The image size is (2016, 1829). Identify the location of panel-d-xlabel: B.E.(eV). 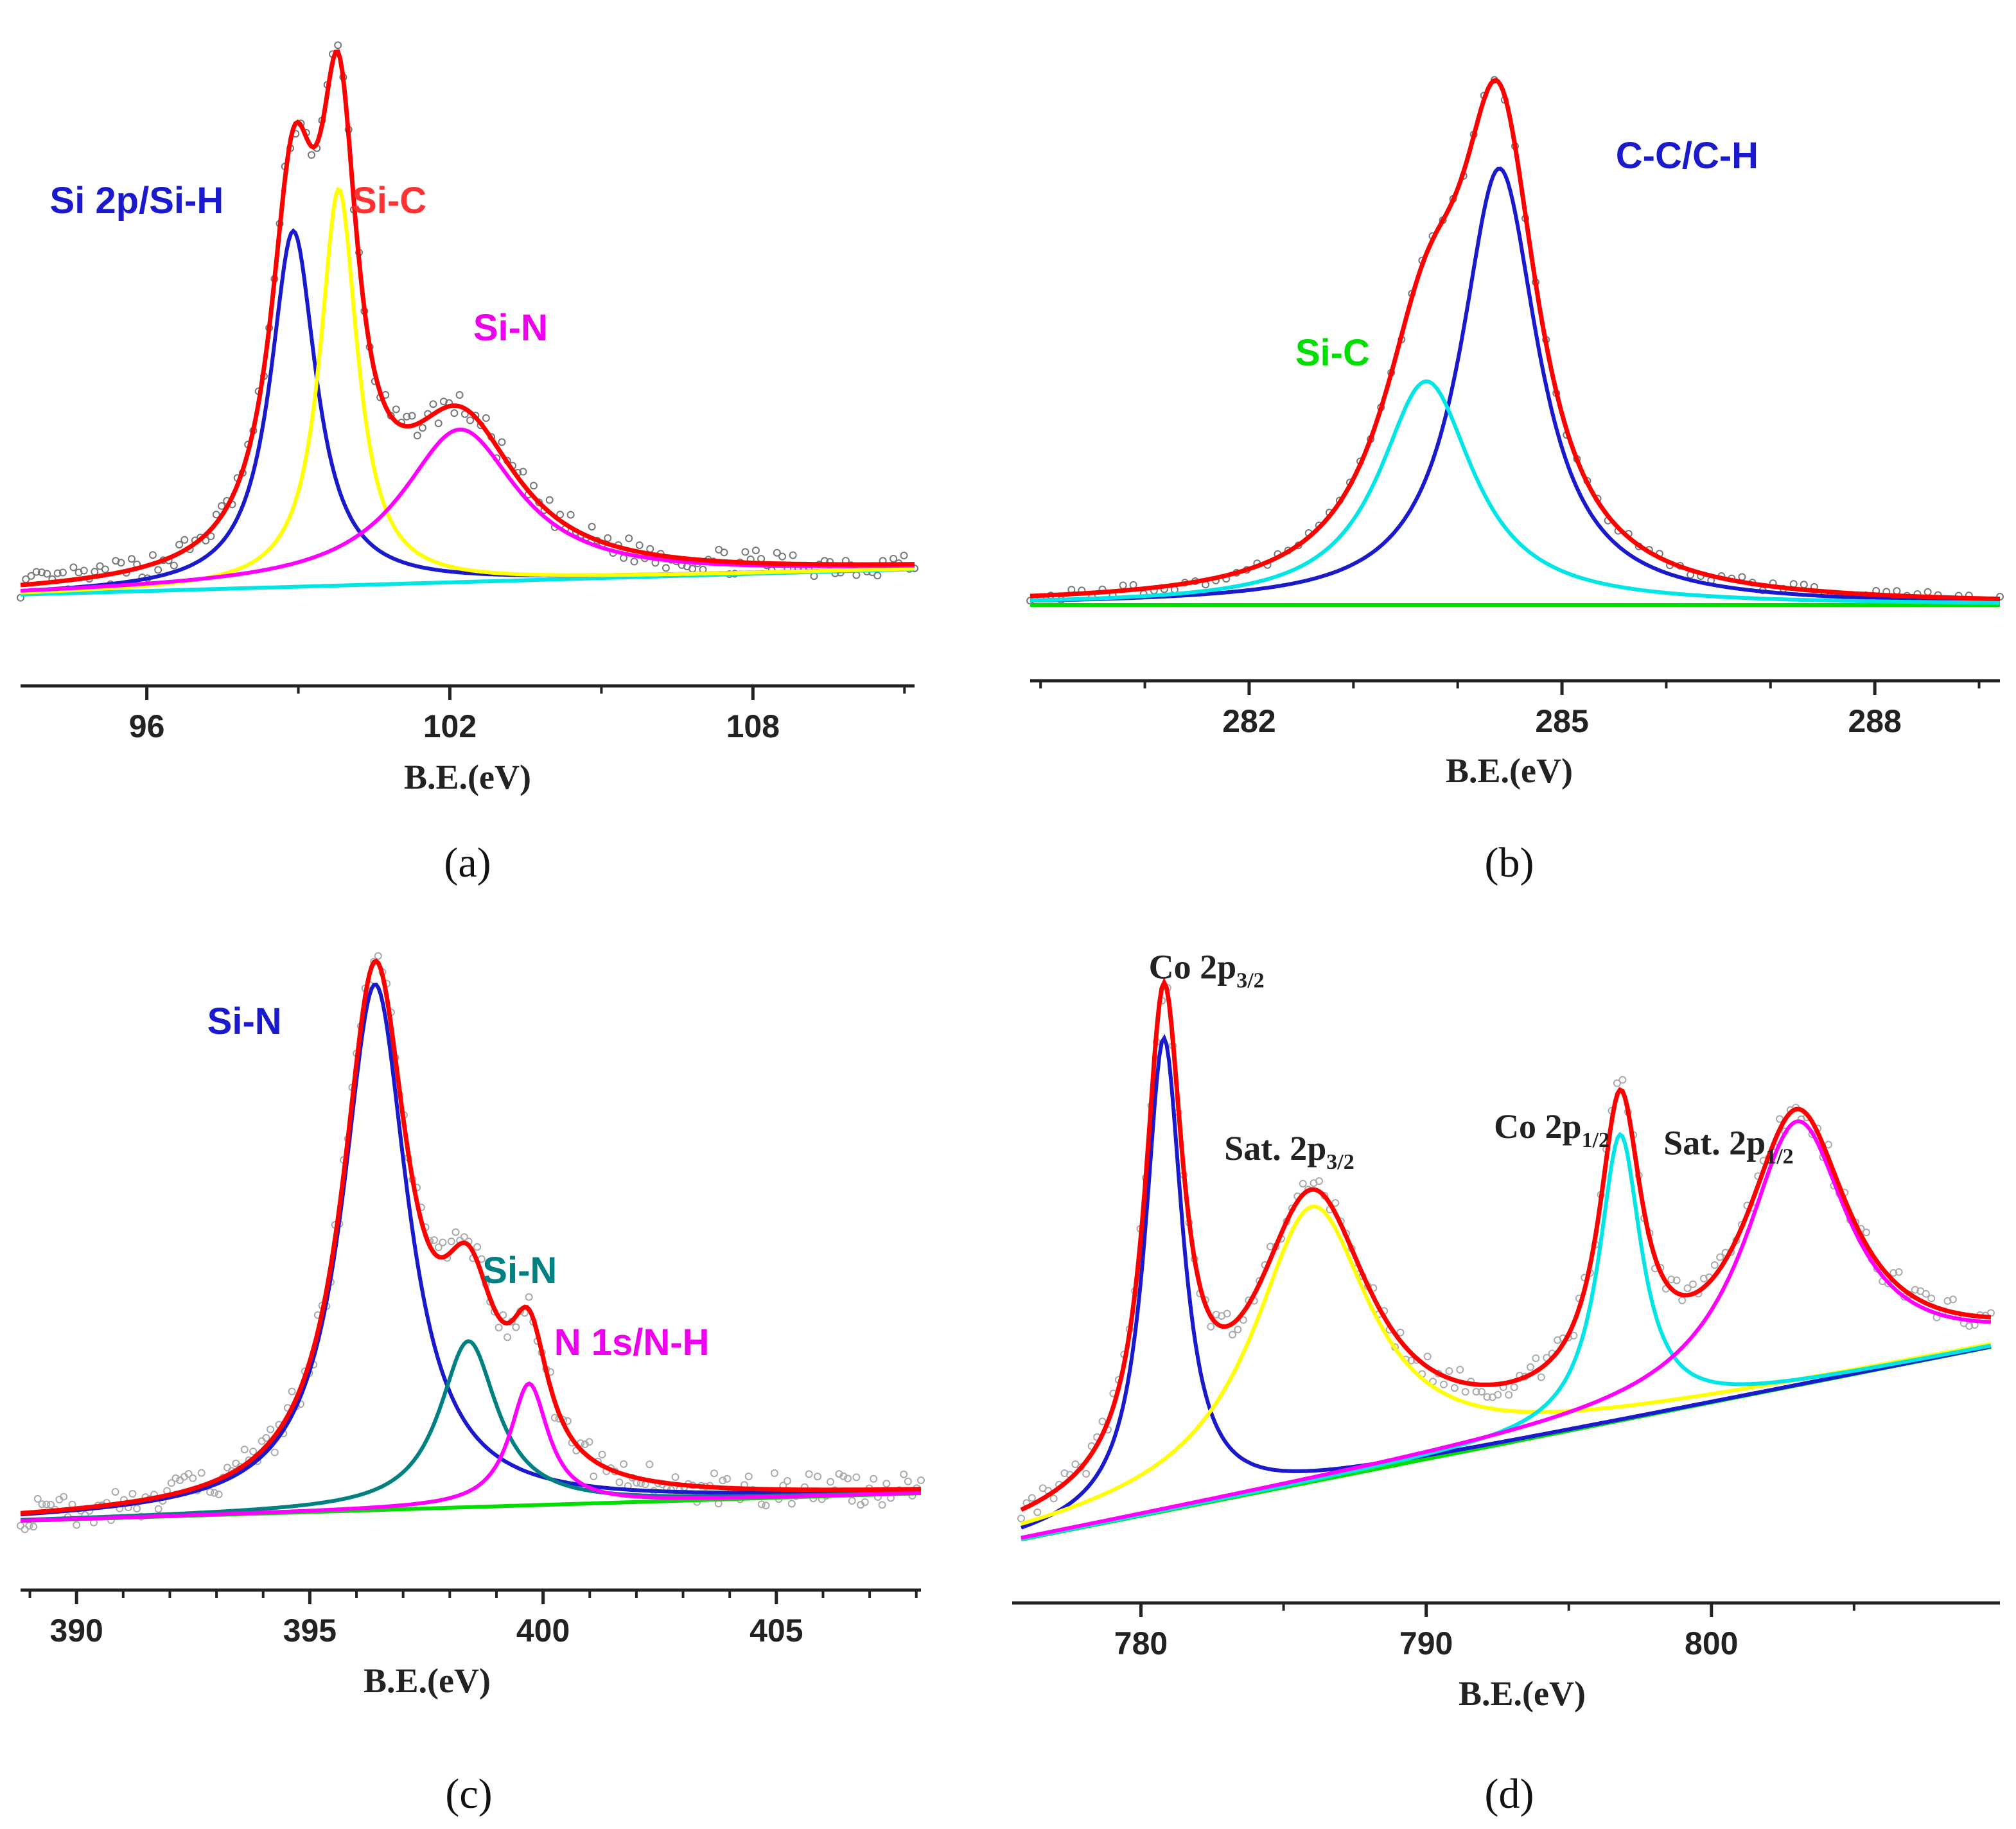
(1522, 1693).